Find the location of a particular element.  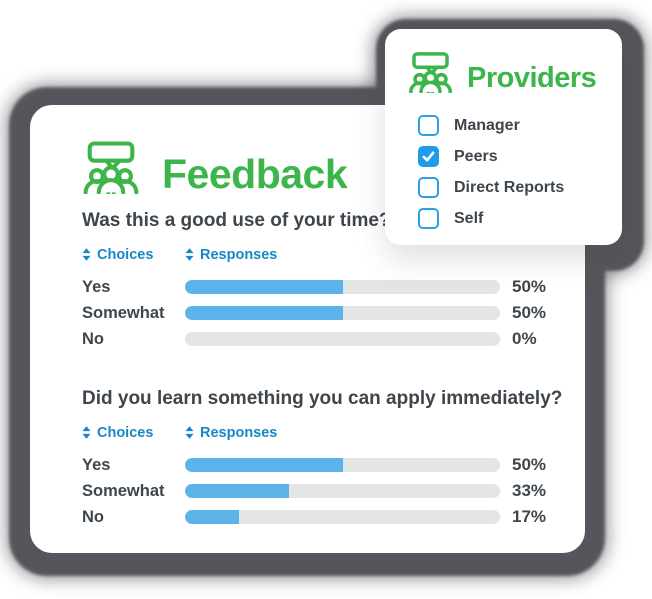

checkmark-icon is located at coordinates (428, 156).